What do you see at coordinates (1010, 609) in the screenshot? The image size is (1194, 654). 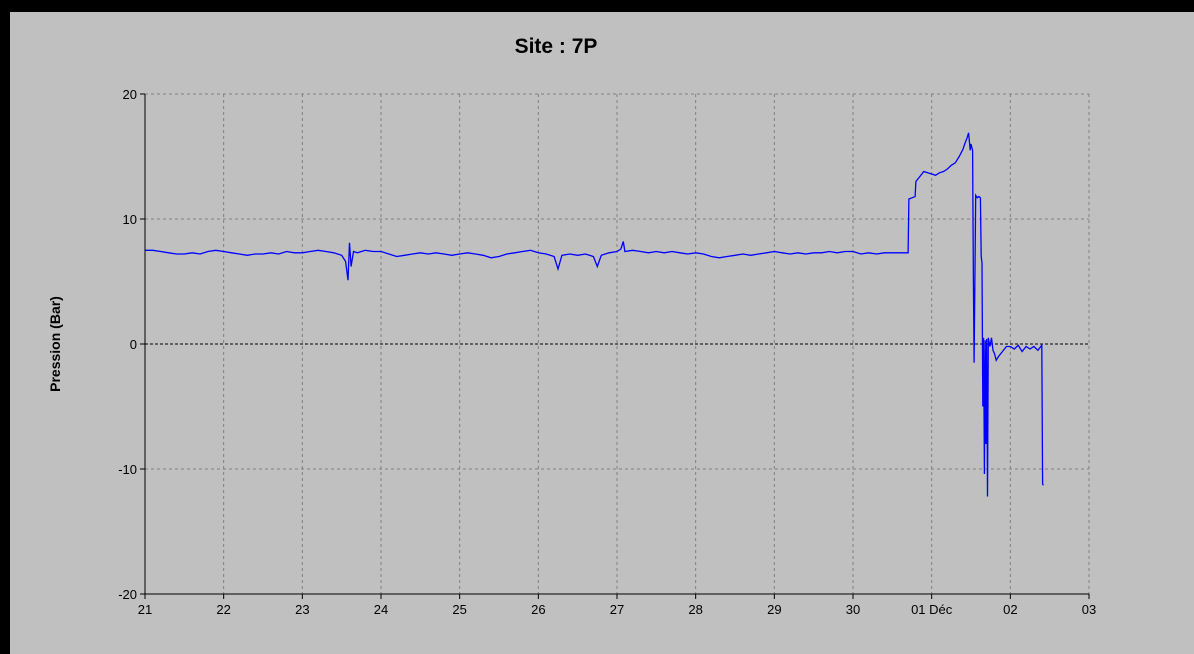 I see `x-tick-label: 02` at bounding box center [1010, 609].